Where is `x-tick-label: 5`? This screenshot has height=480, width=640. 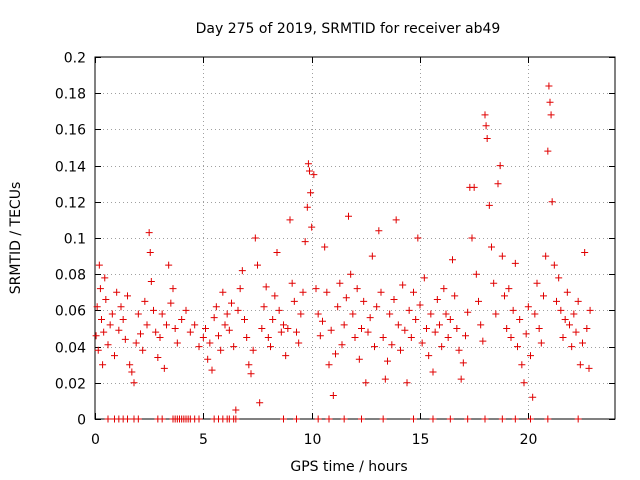 x-tick-label: 5 is located at coordinates (203, 440).